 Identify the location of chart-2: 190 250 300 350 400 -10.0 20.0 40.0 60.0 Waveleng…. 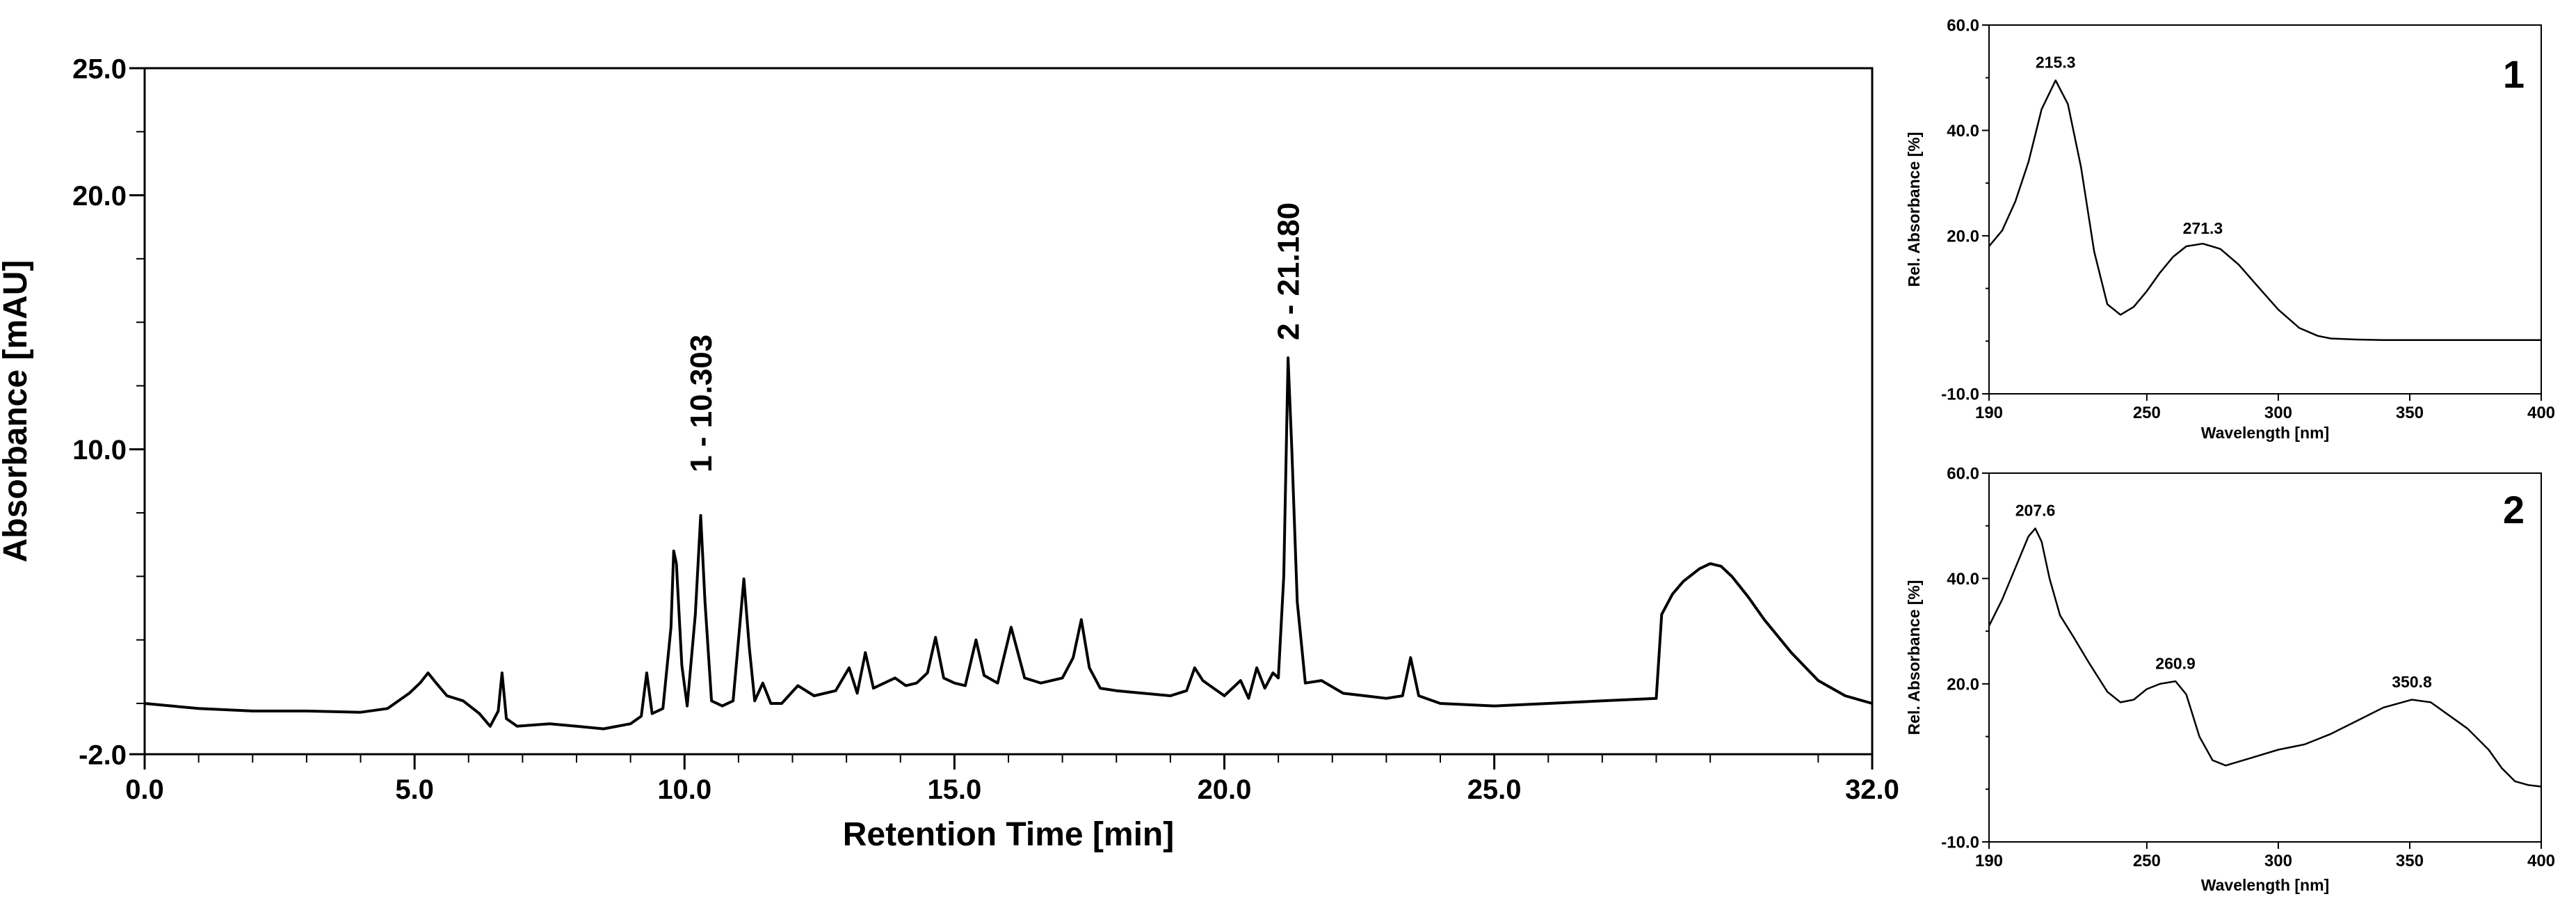
(2230, 229).